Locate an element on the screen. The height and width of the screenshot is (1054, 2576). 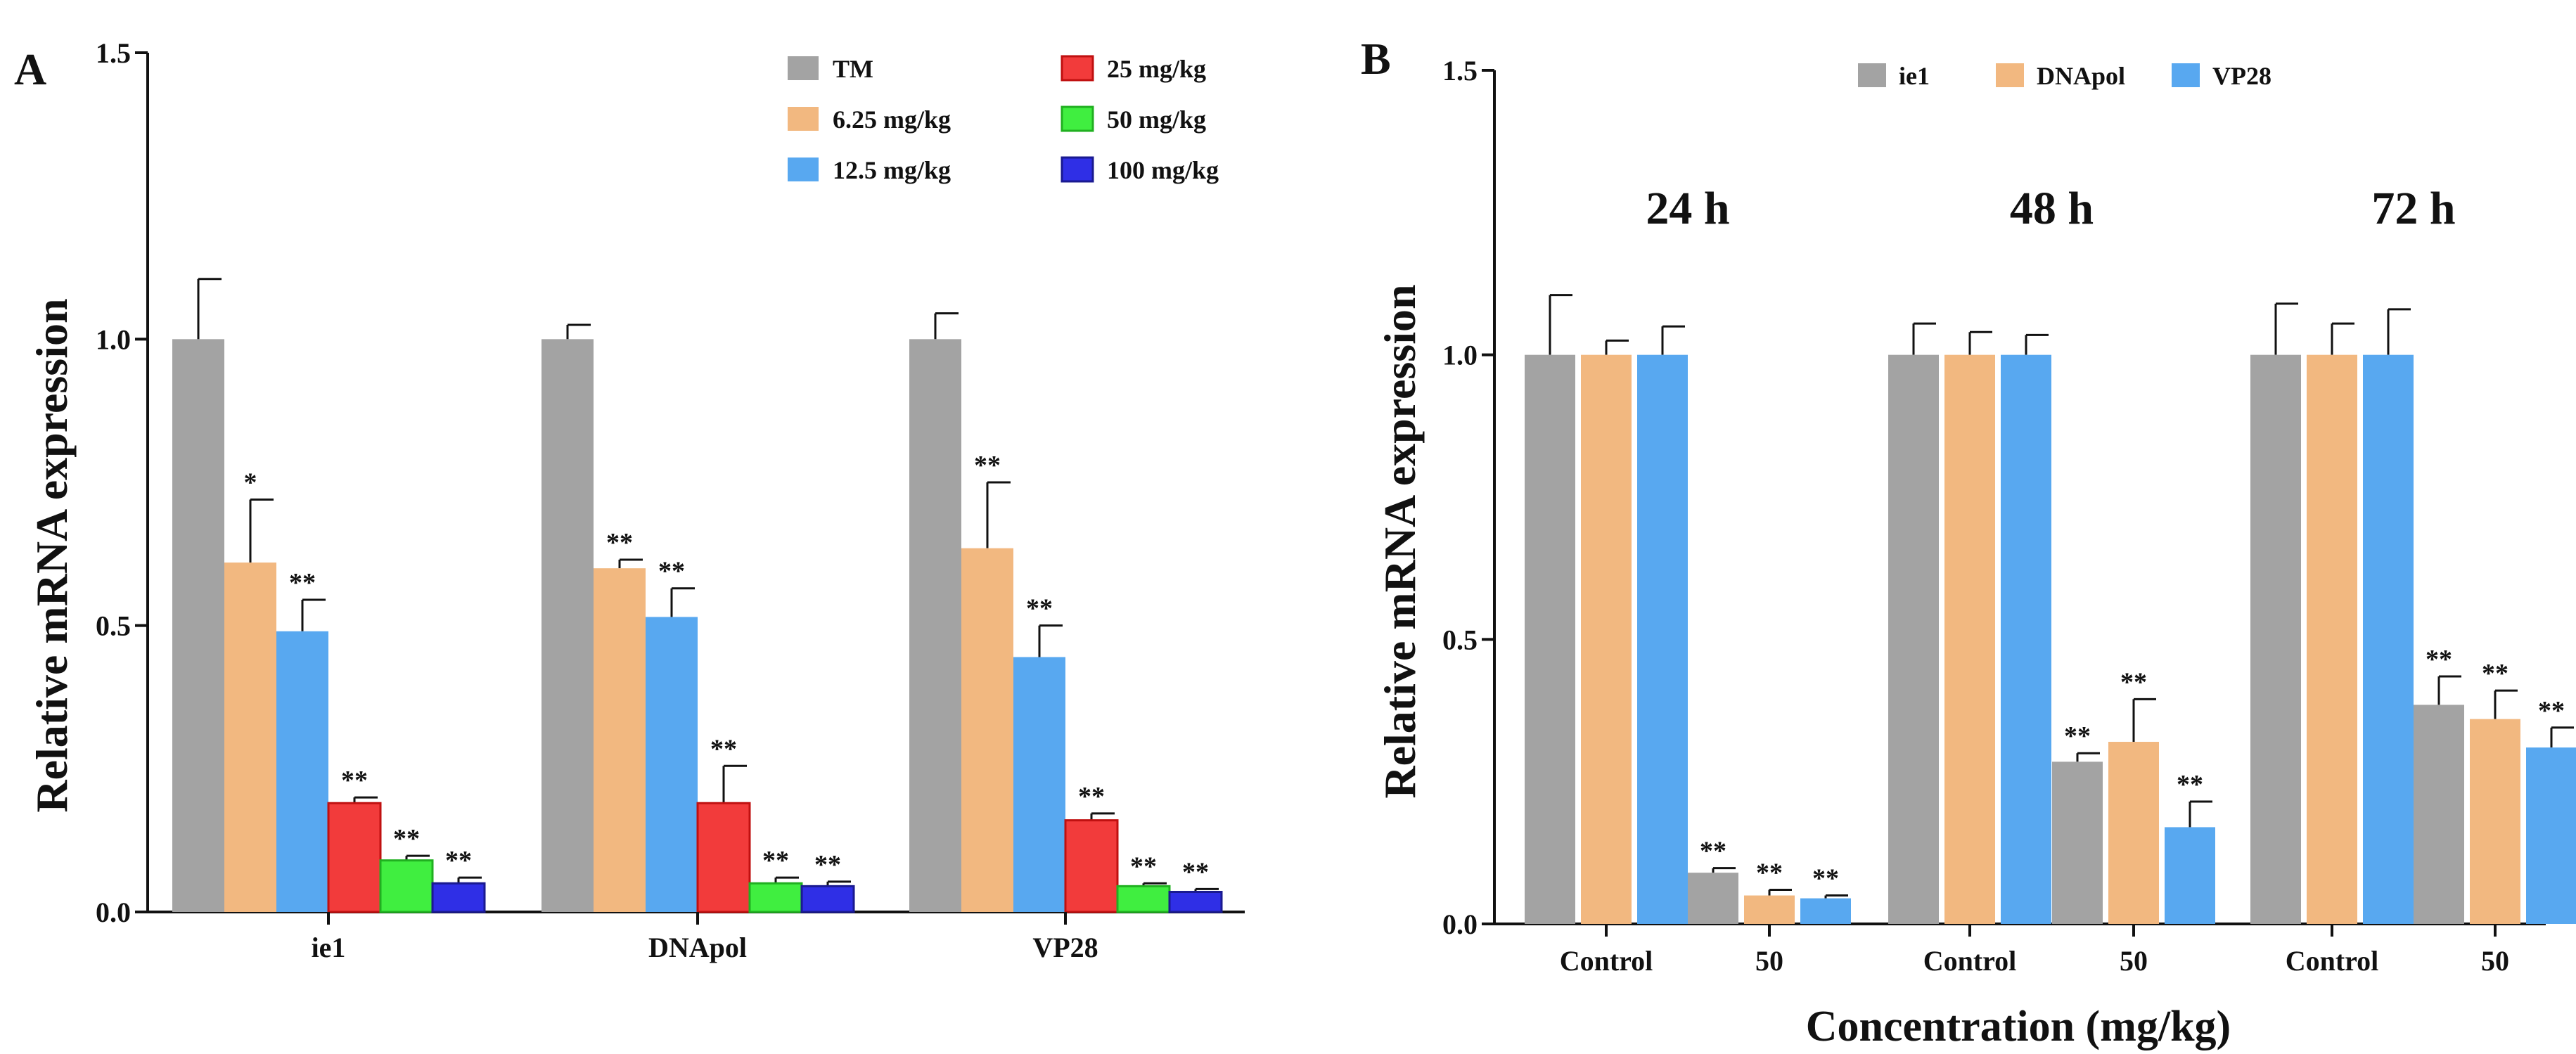
panel-a-y-ticks: 0.0 0.5 1.0 1.5 is located at coordinates (122, 482).